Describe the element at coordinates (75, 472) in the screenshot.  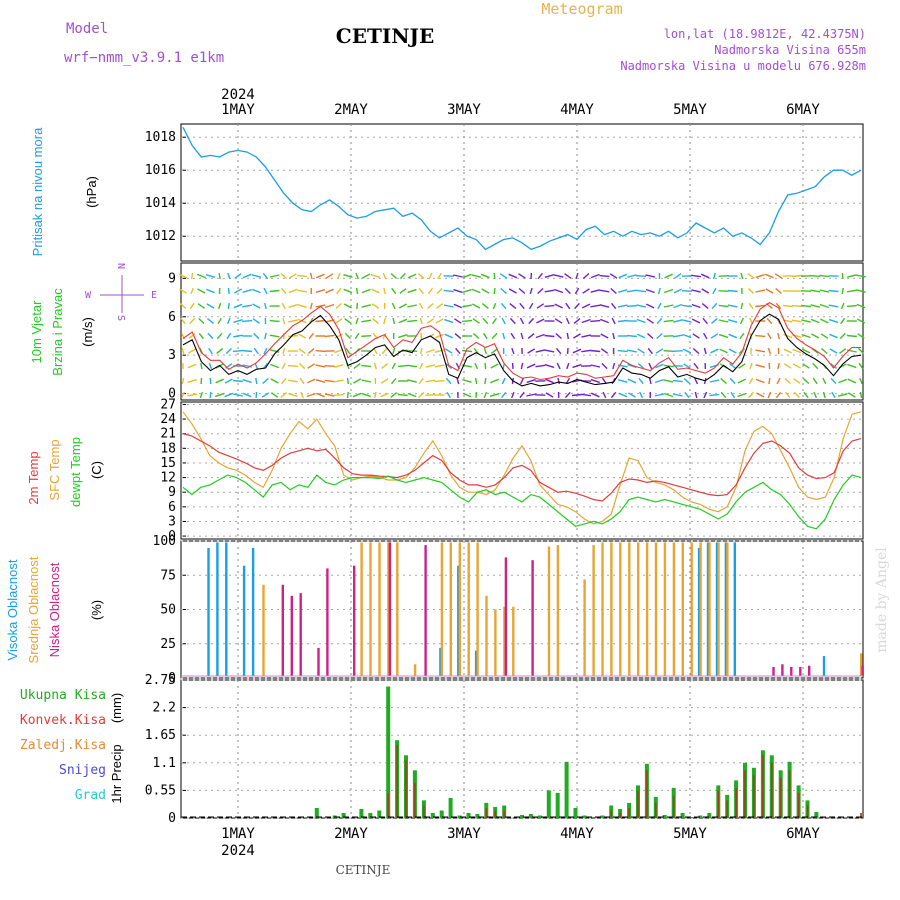
I see `temp-label-3: dewpt Temp` at that location.